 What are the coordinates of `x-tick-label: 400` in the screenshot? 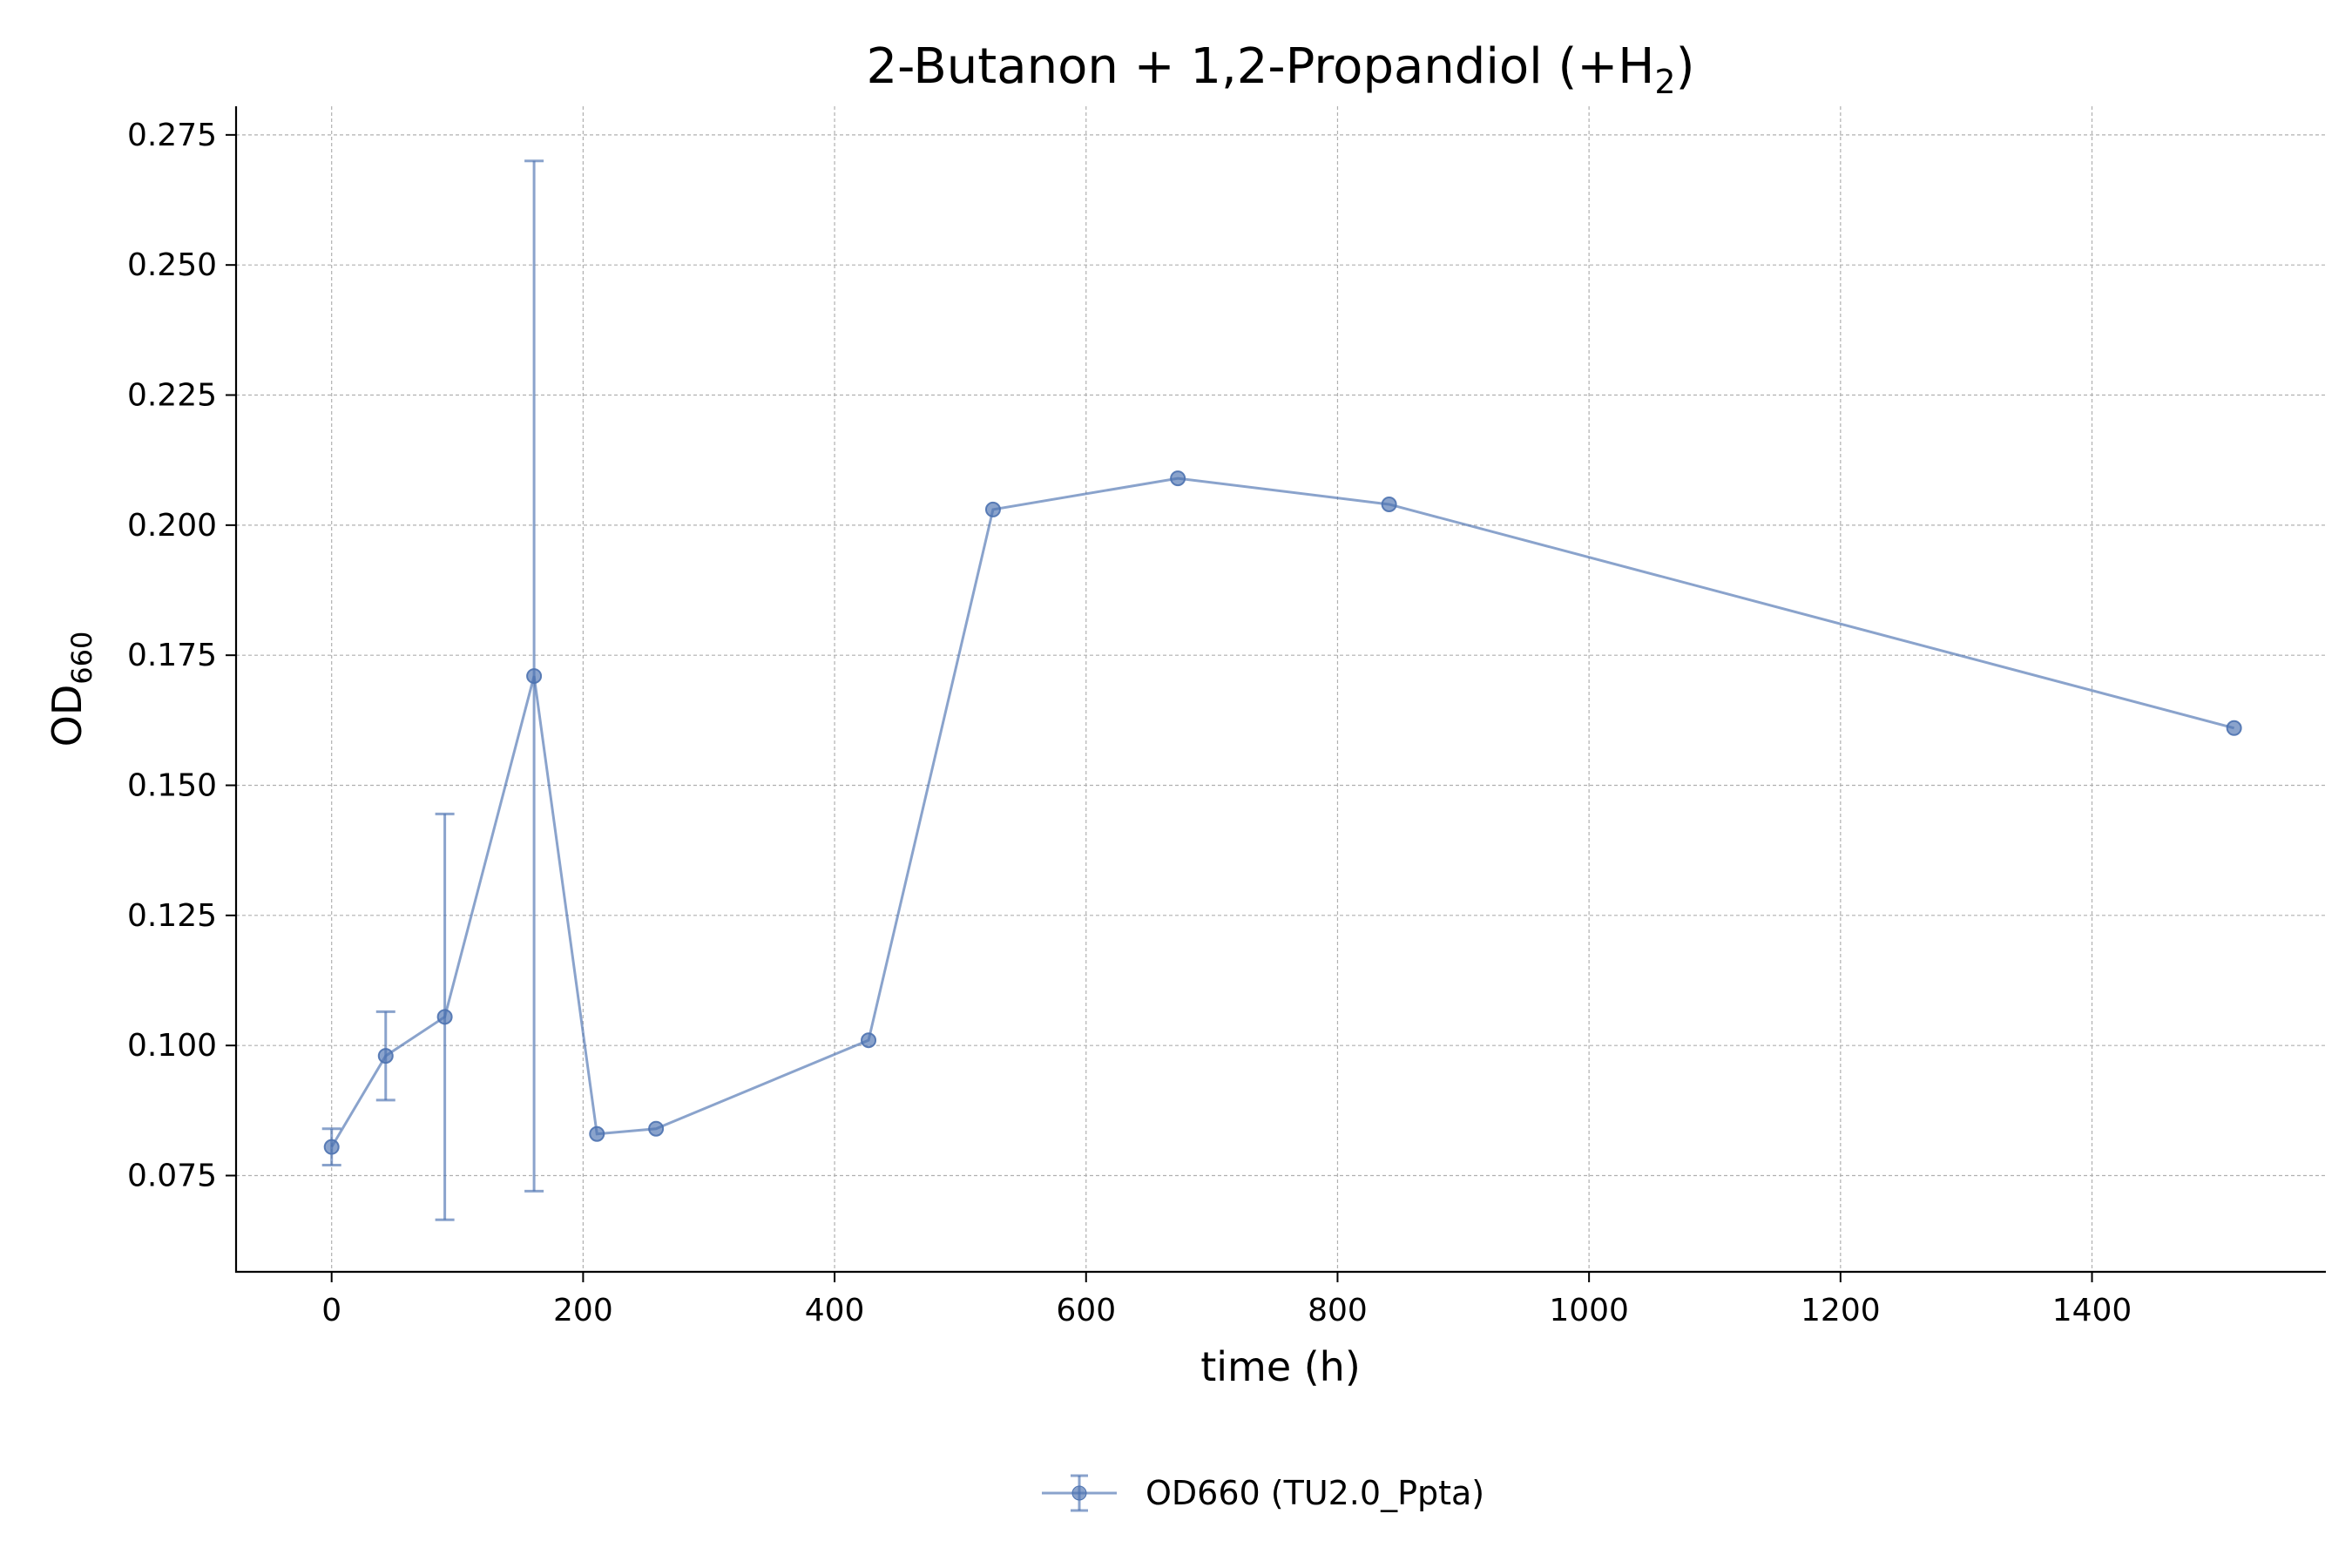 It's located at (835, 1310).